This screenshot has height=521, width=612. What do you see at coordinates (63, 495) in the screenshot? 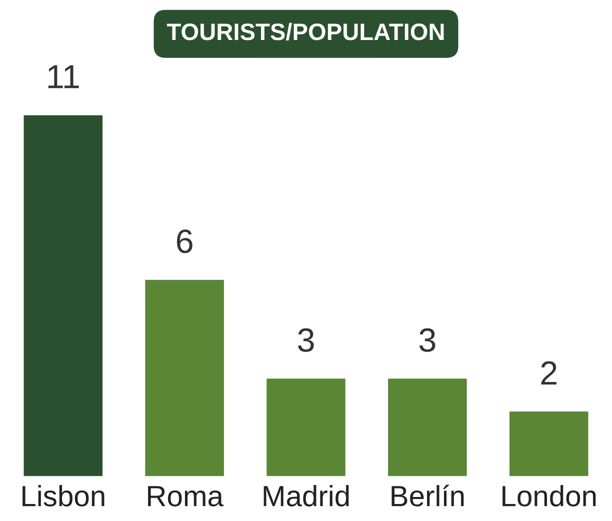
I see `x-tick-label: Lisbon` at bounding box center [63, 495].